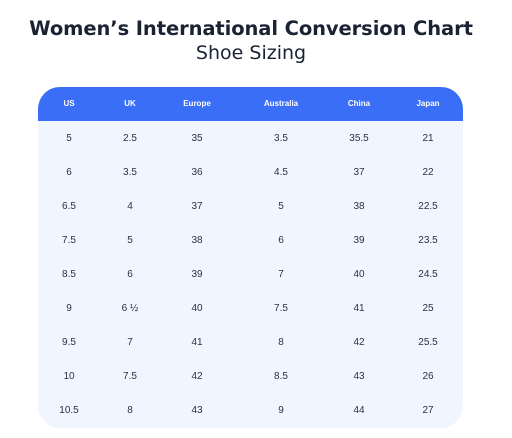 The image size is (512, 438). What do you see at coordinates (359, 138) in the screenshot?
I see `cell-china: 35.5` at bounding box center [359, 138].